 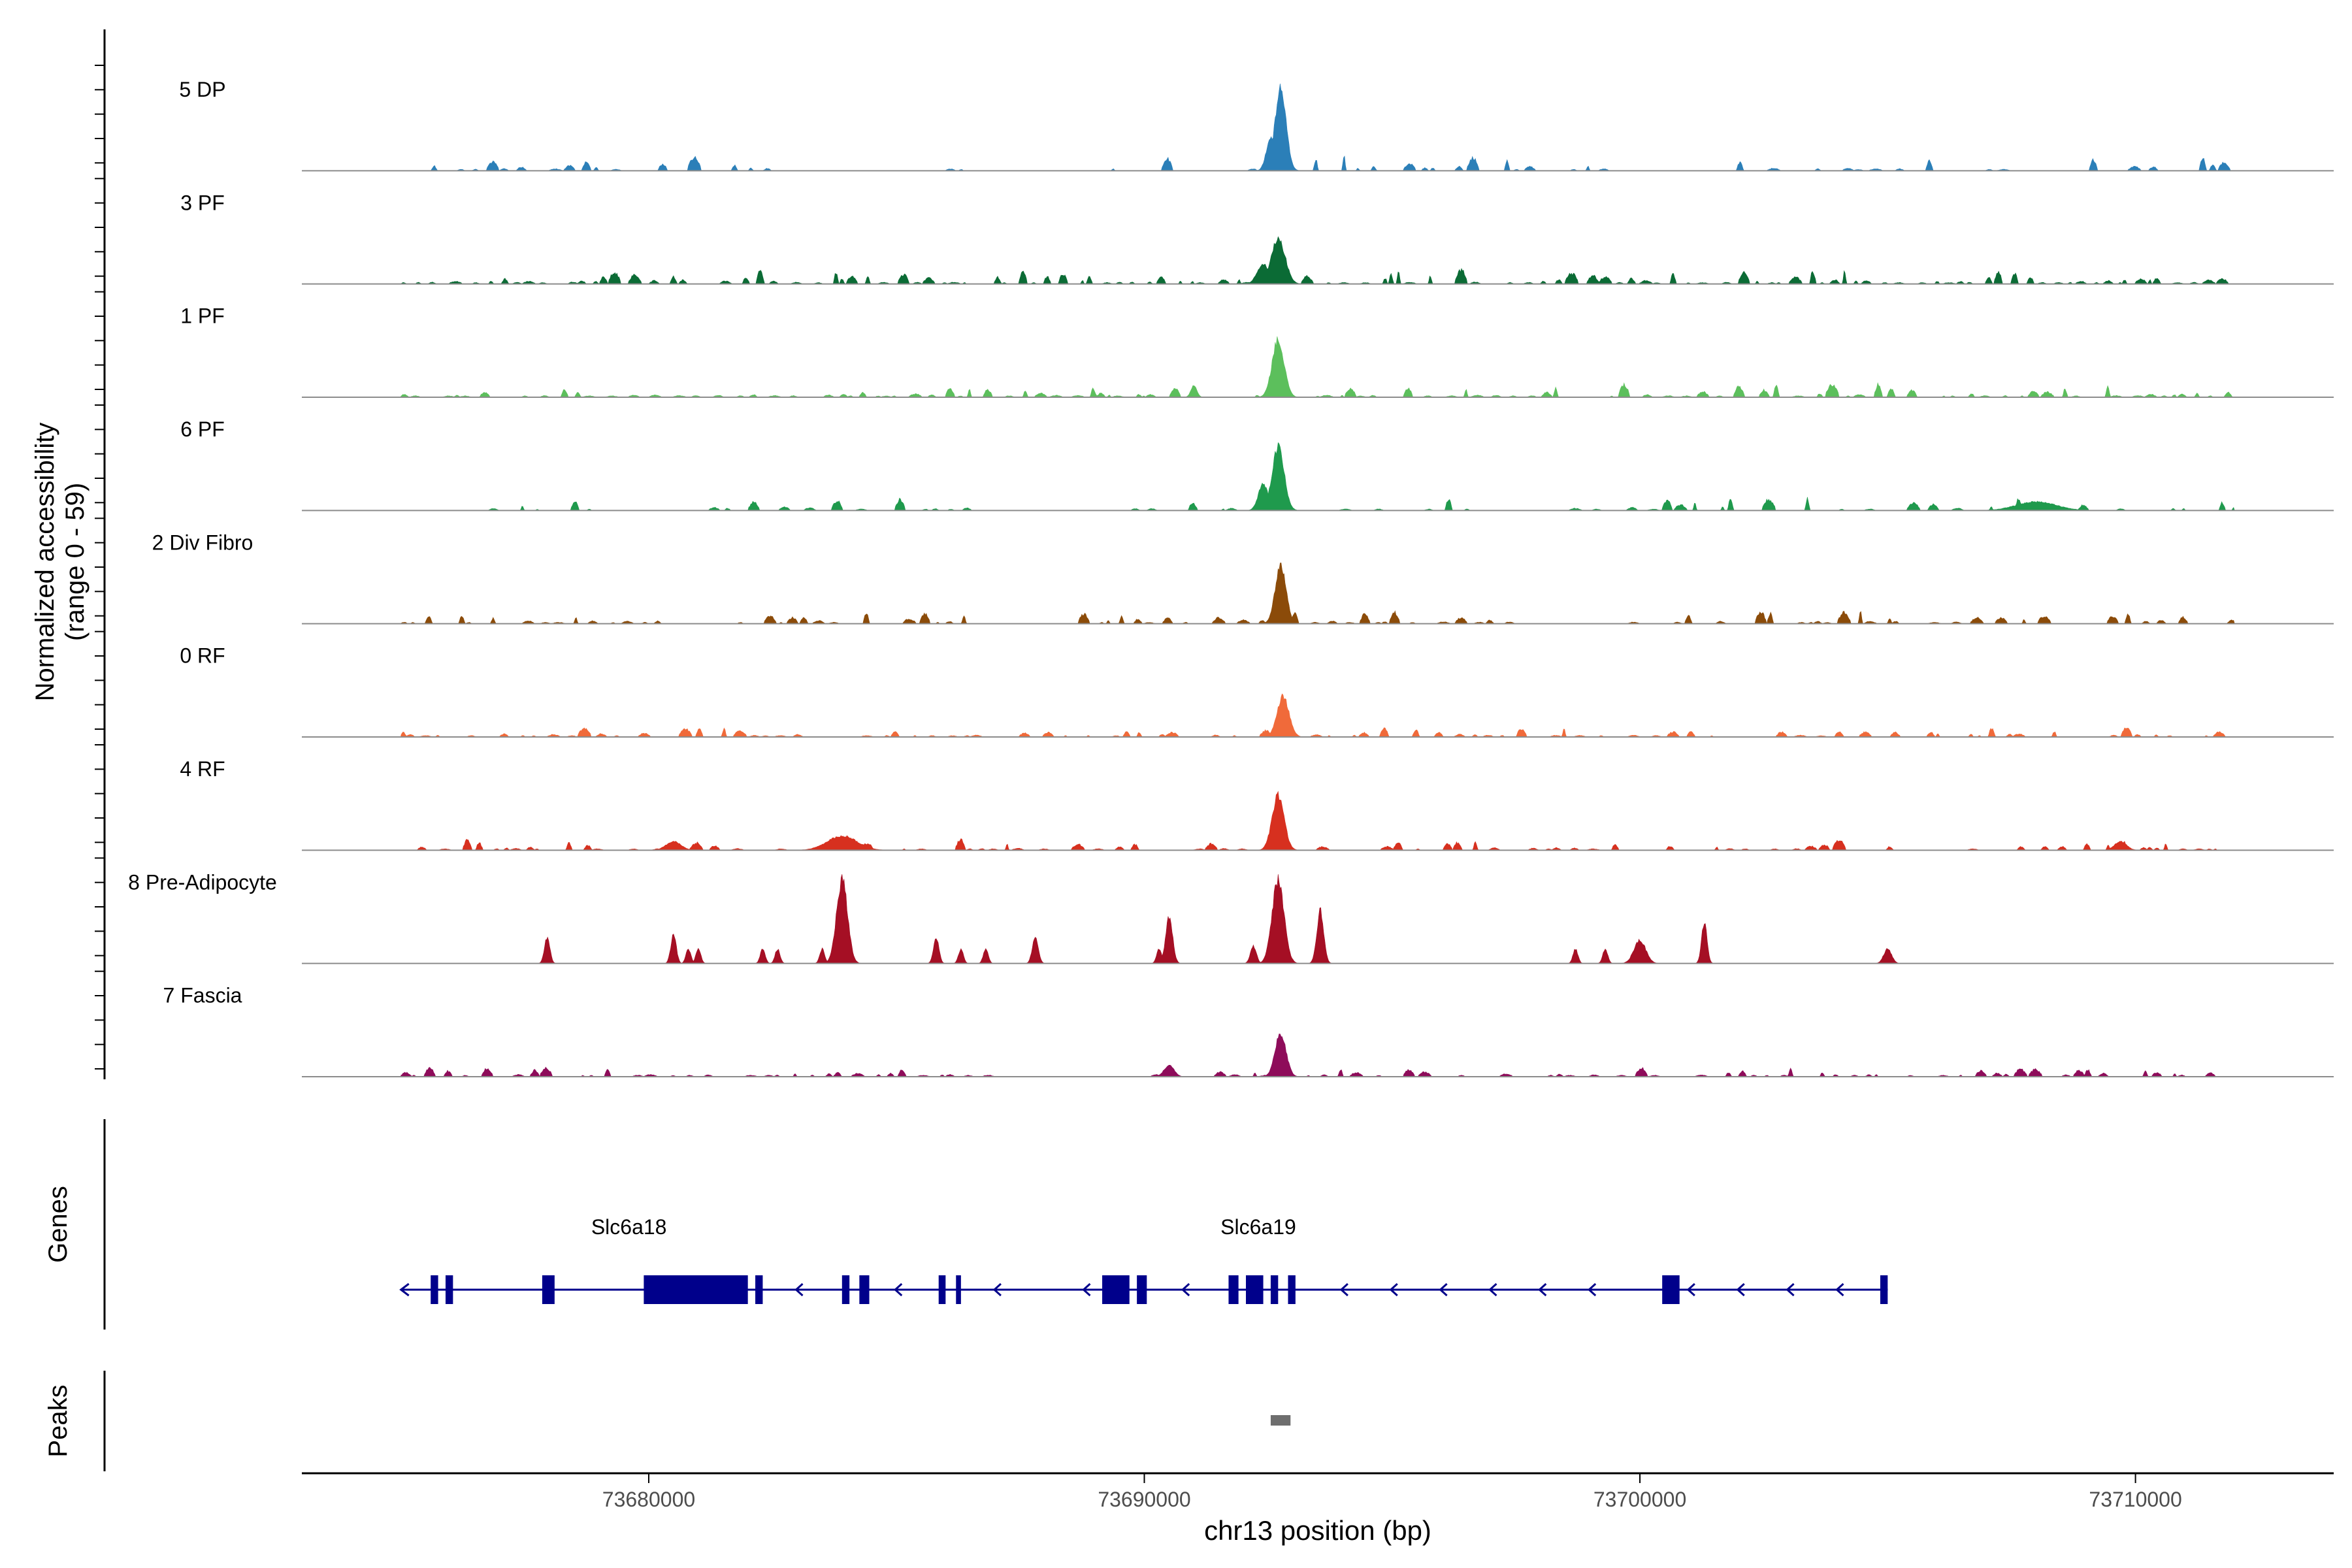 I want to click on coverage-track: 1 PF, so click(x=1257, y=351).